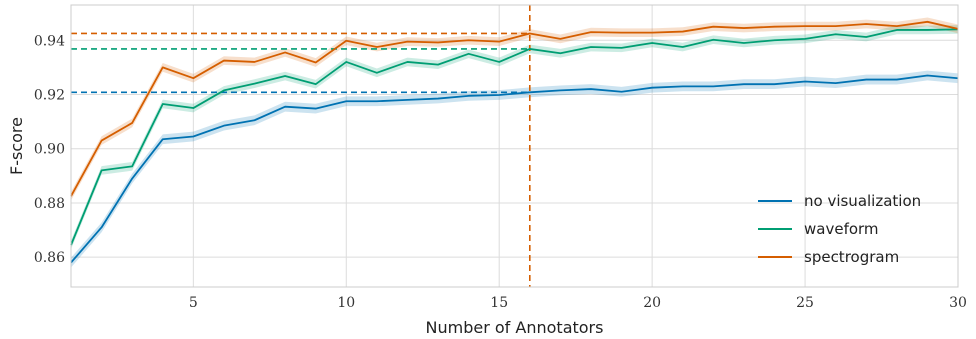  Describe the element at coordinates (193, 303) in the screenshot. I see `x-tick-label: 5` at that location.